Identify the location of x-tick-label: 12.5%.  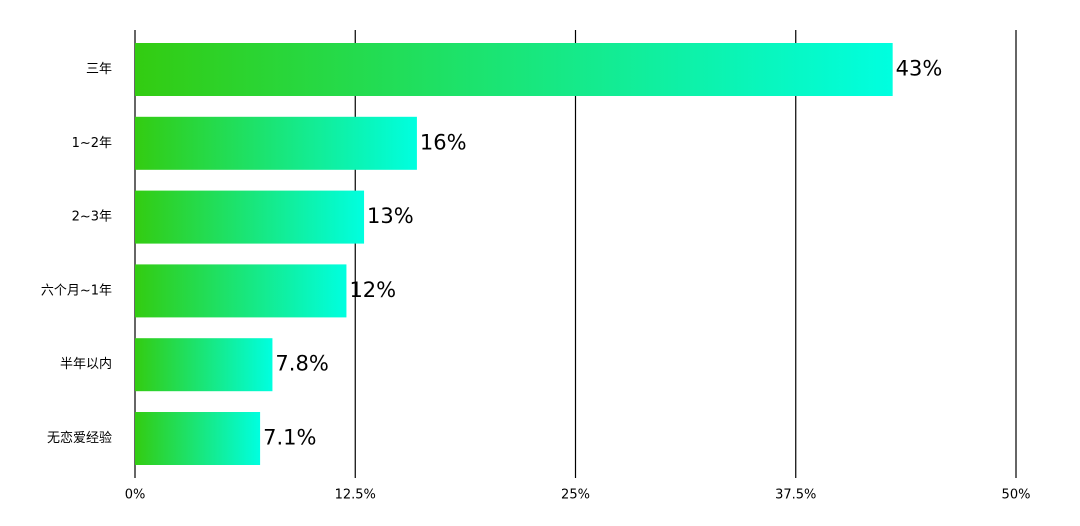
(355, 495).